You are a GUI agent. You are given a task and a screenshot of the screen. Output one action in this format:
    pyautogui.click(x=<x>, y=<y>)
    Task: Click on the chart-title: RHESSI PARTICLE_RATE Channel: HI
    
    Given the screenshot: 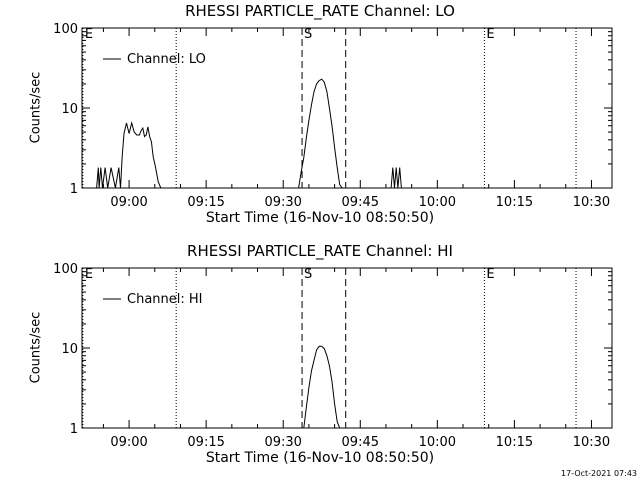 What is the action you would take?
    pyautogui.click(x=320, y=251)
    